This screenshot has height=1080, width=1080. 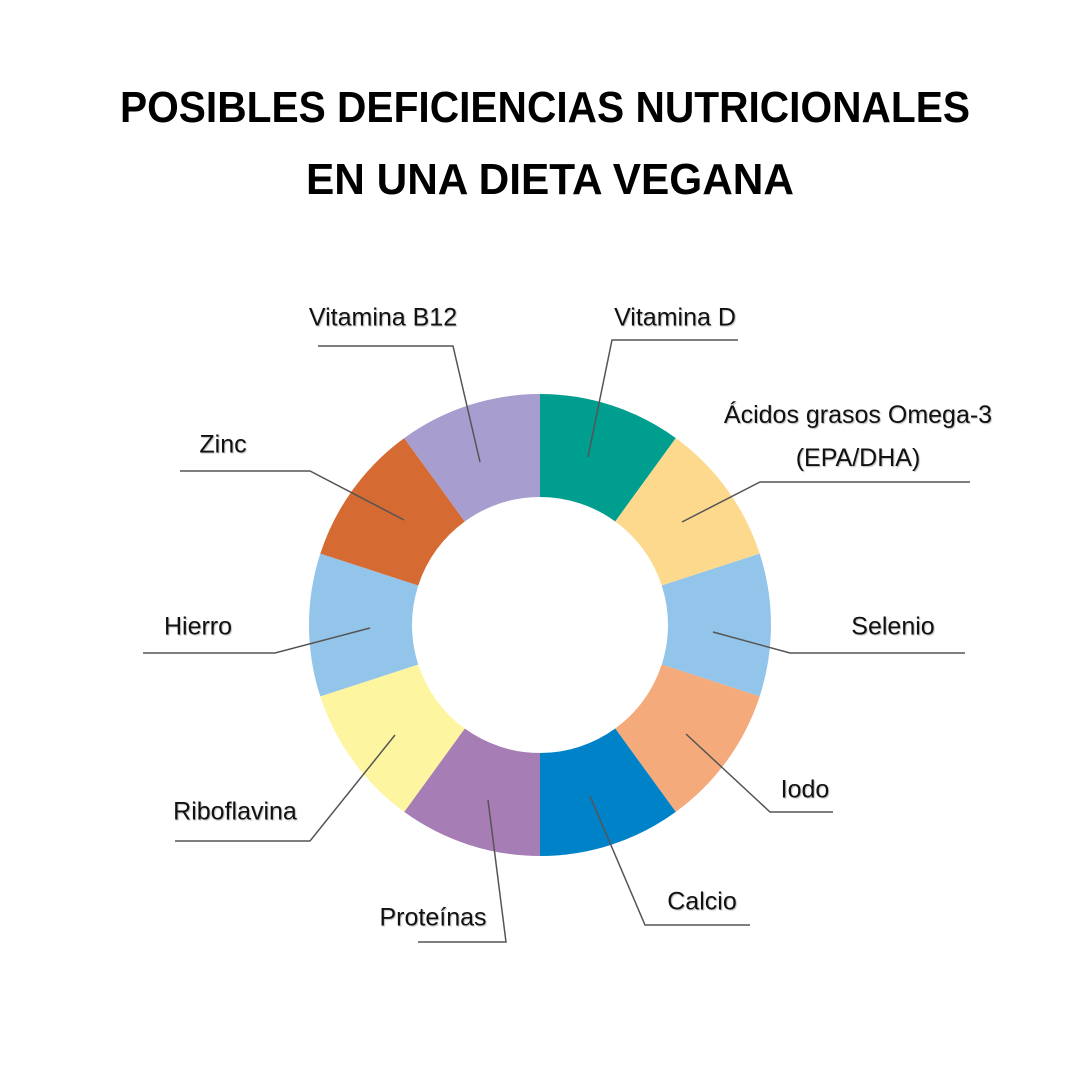 What do you see at coordinates (702, 901) in the screenshot?
I see `segment-label: Calcio` at bounding box center [702, 901].